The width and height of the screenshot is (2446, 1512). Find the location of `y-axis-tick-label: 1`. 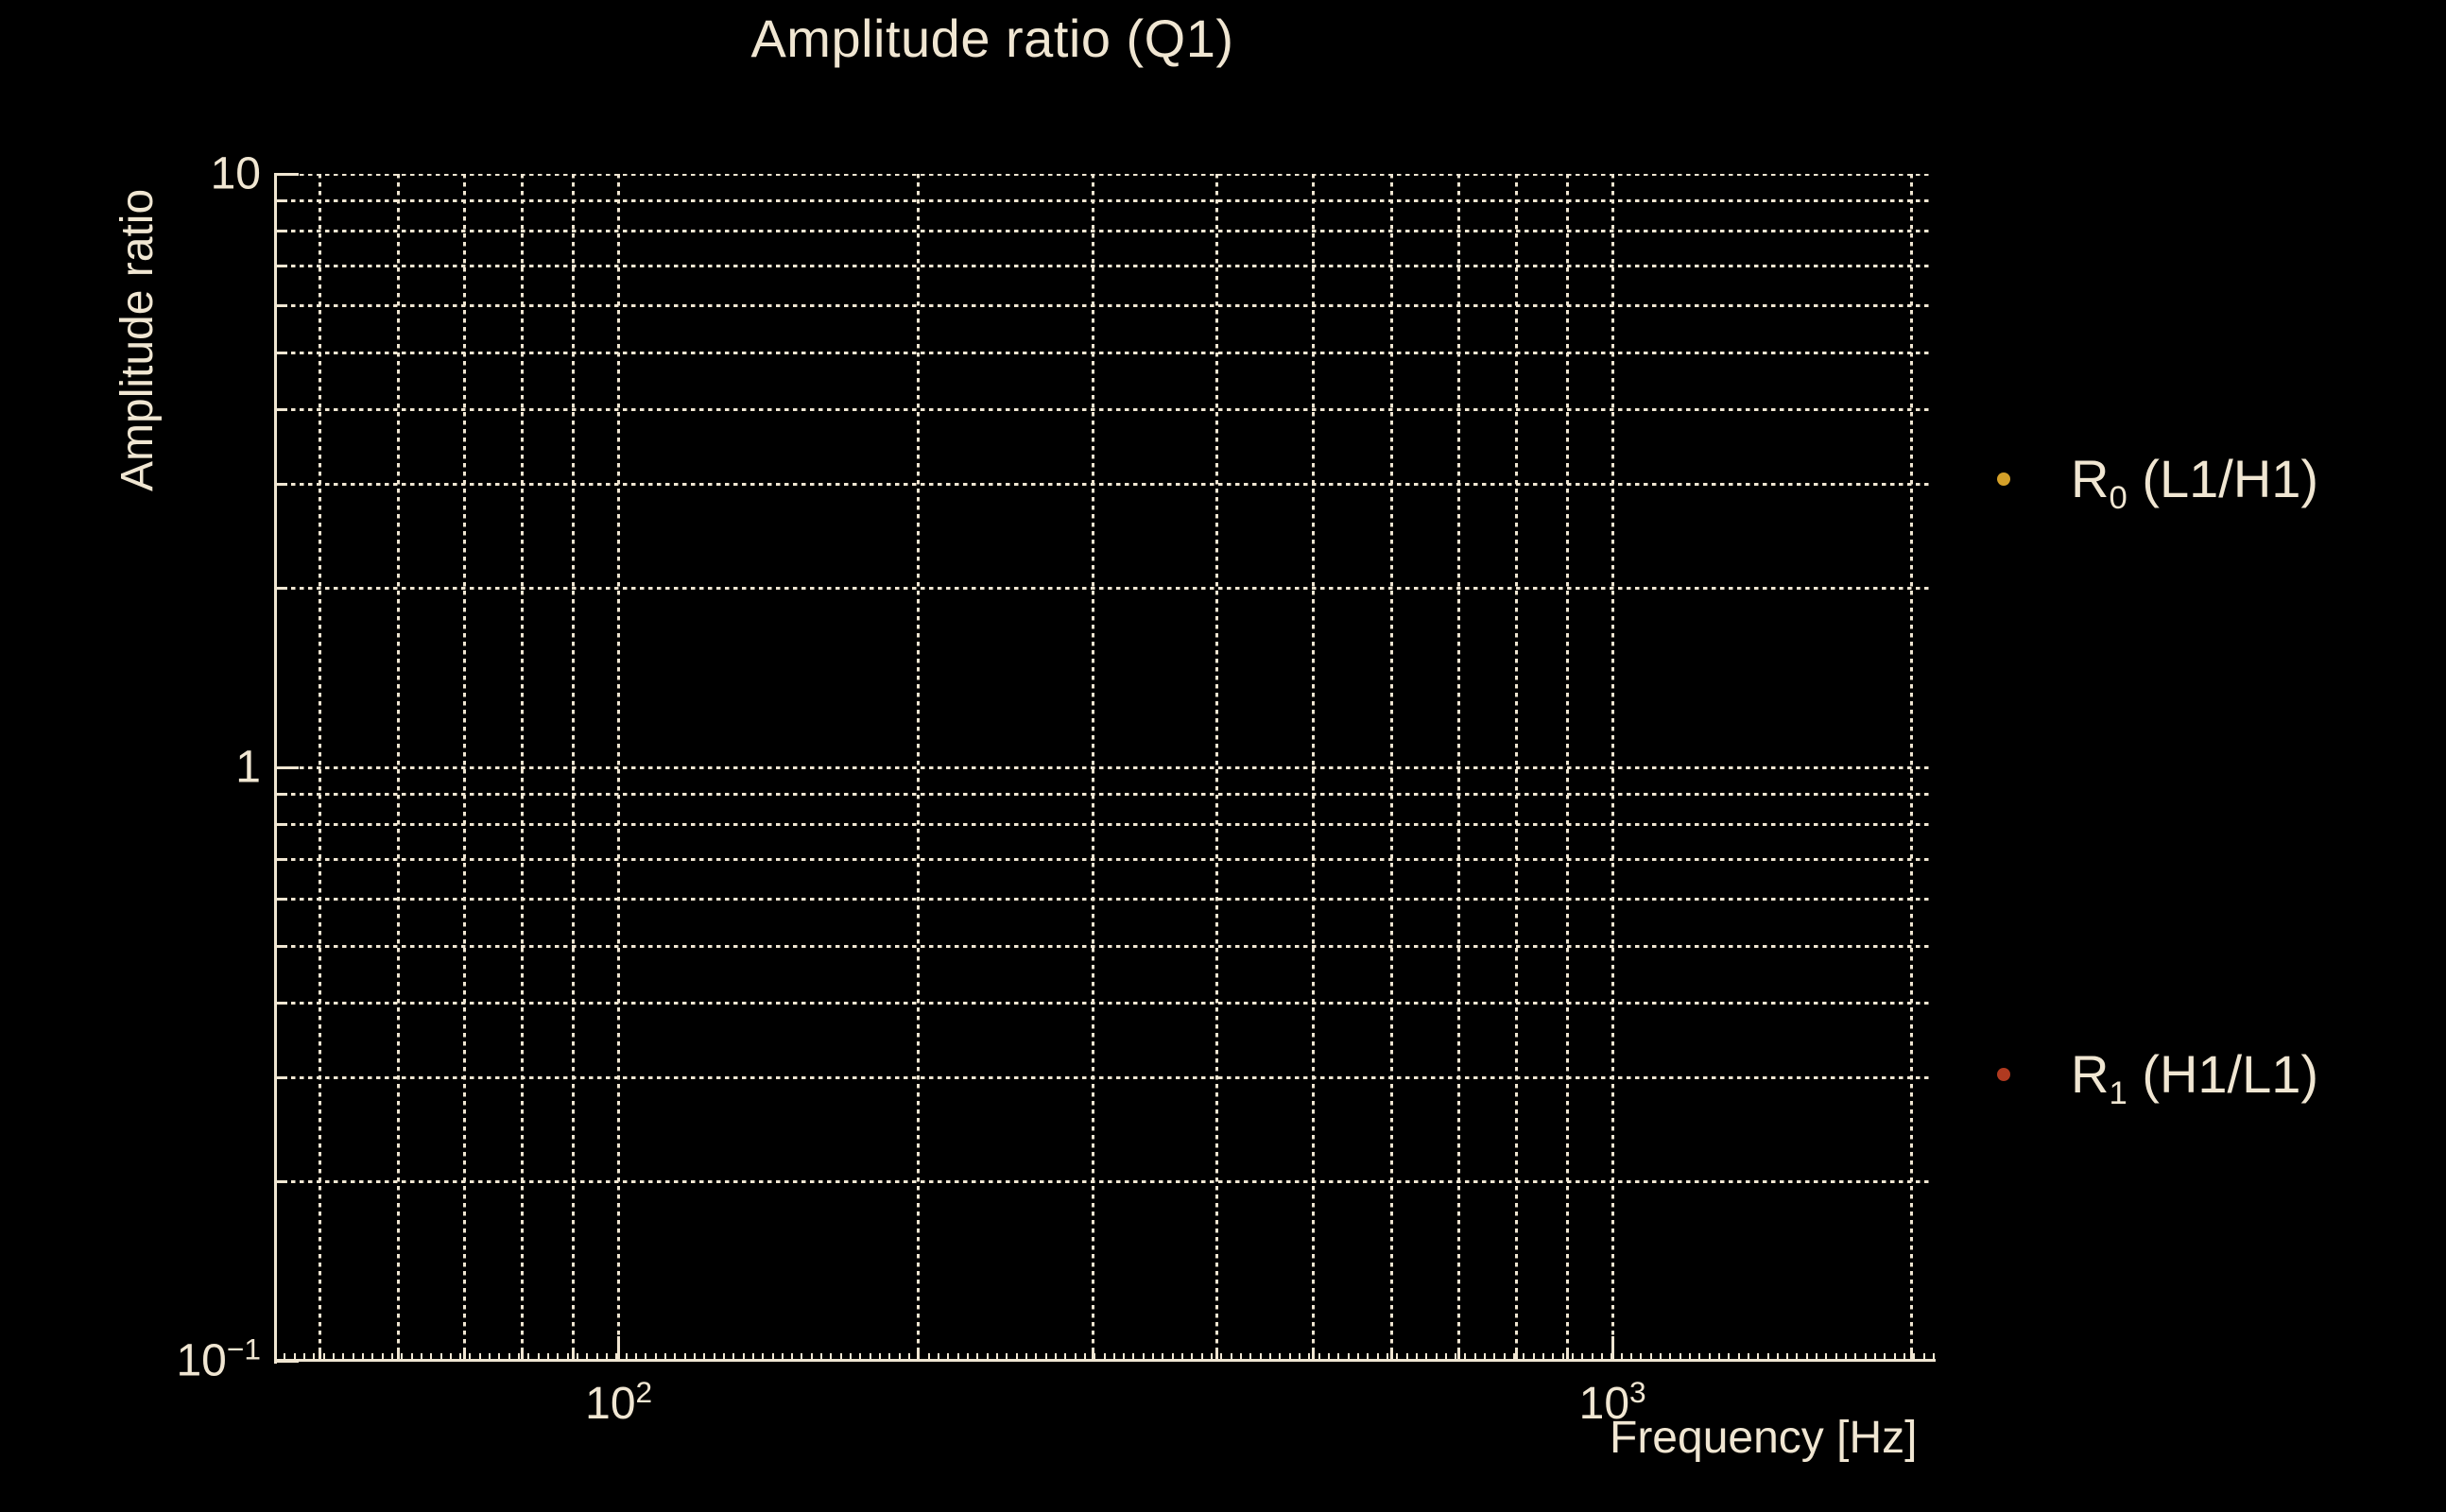

y-axis-tick-label: 1 is located at coordinates (248, 767).